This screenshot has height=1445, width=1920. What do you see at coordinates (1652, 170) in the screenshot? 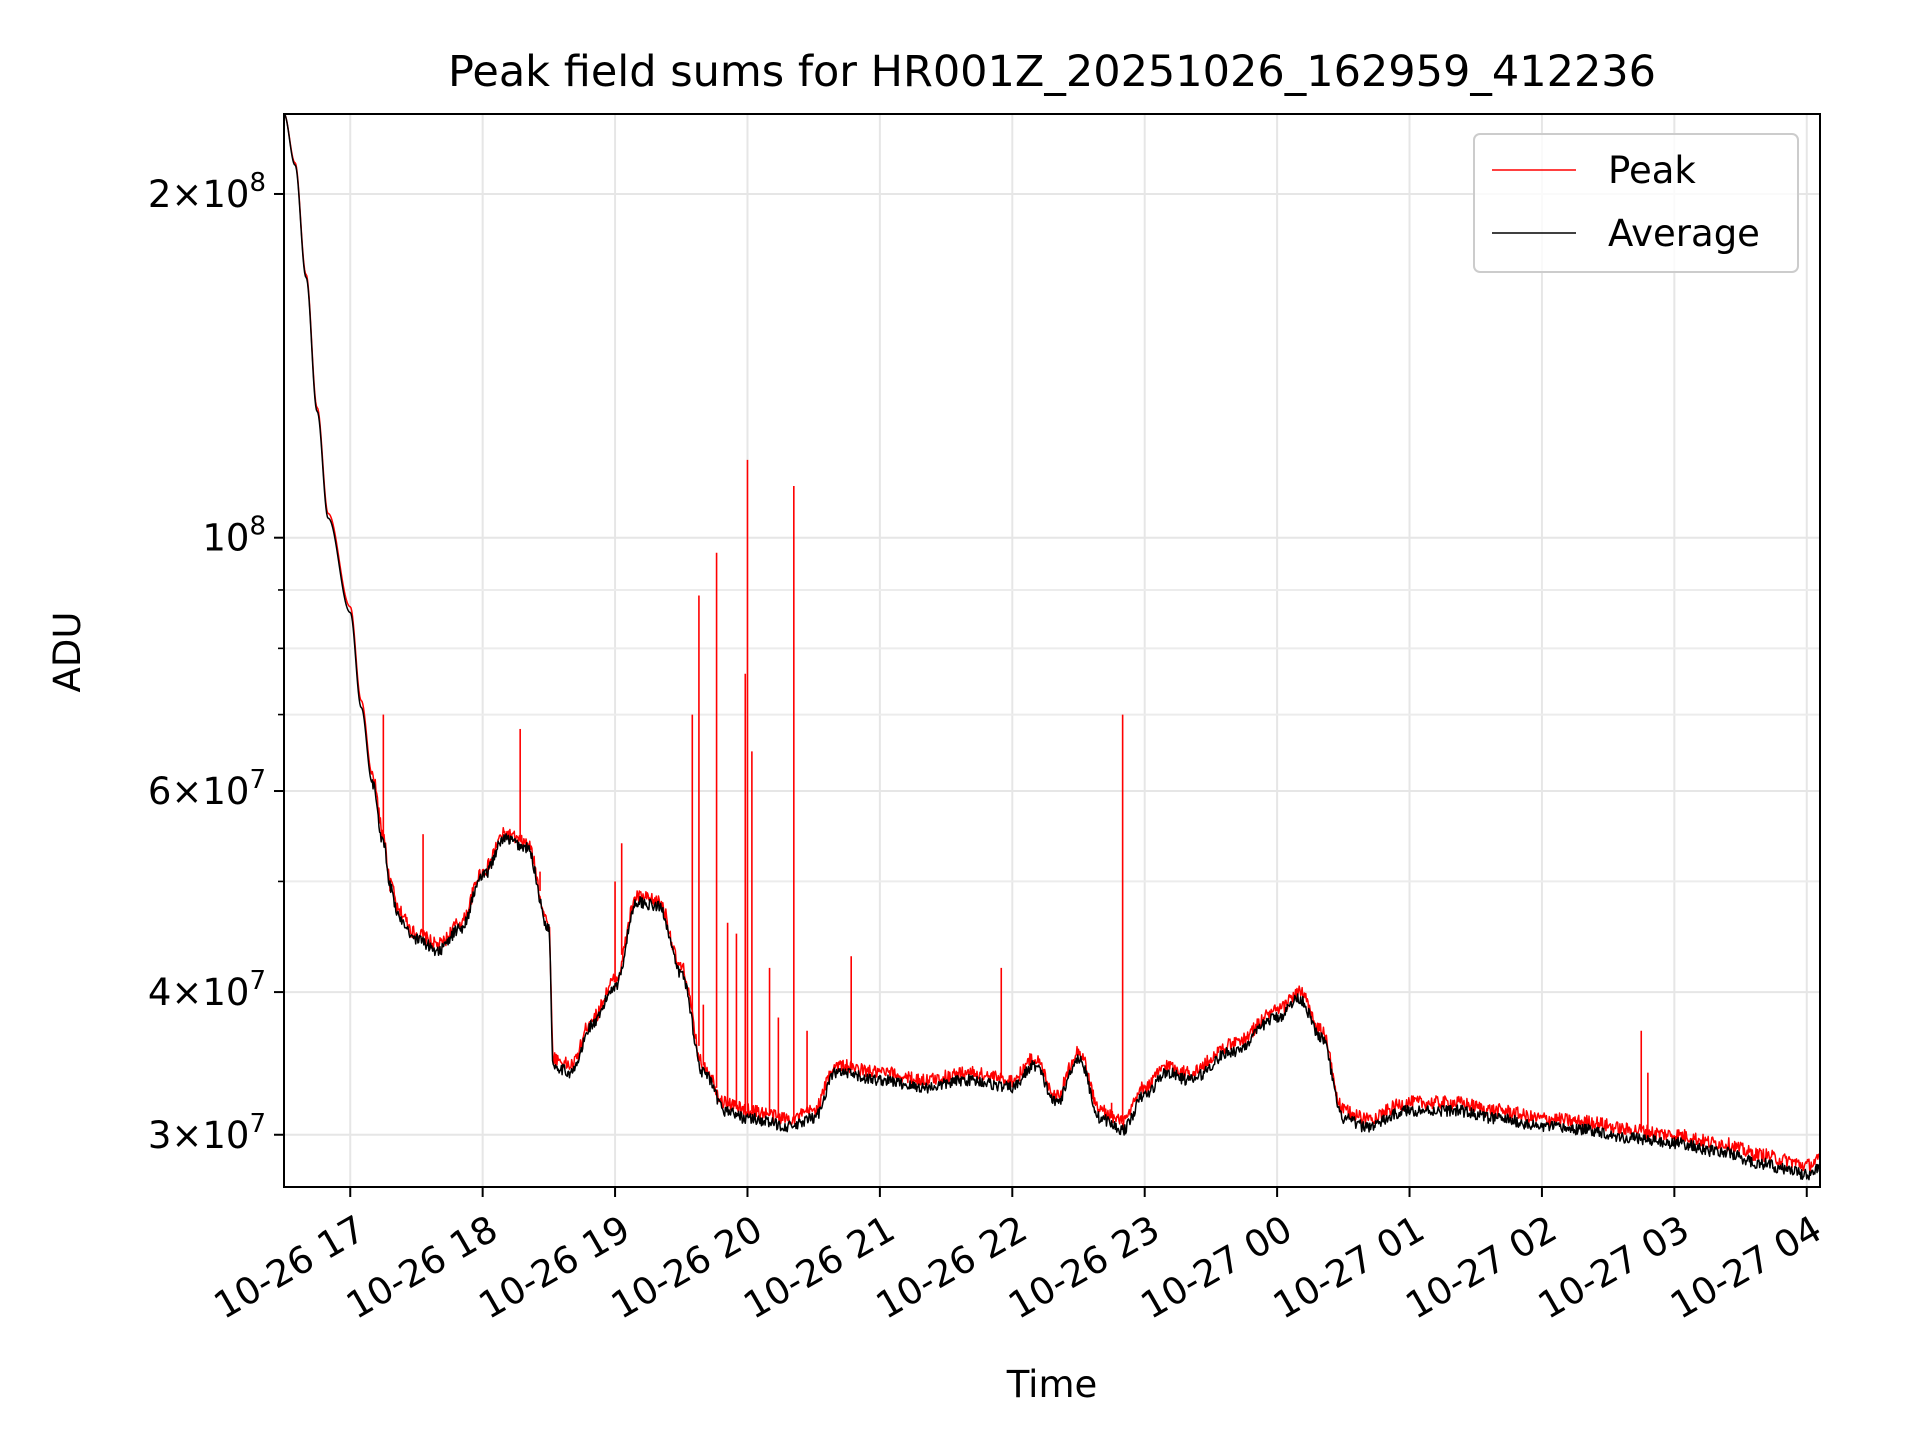
I see `legend-label-peak: Peak` at bounding box center [1652, 170].